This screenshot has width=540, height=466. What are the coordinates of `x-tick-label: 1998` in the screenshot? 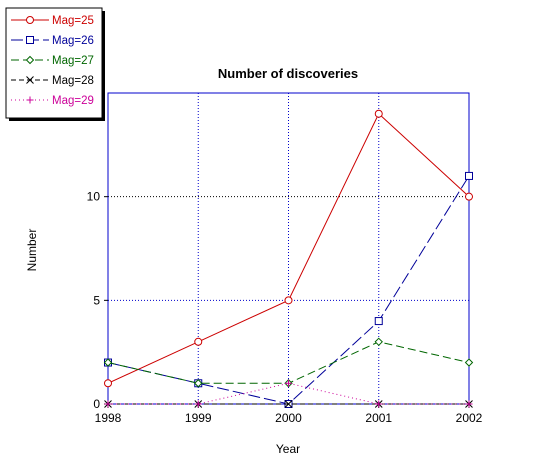 It's located at (108, 418).